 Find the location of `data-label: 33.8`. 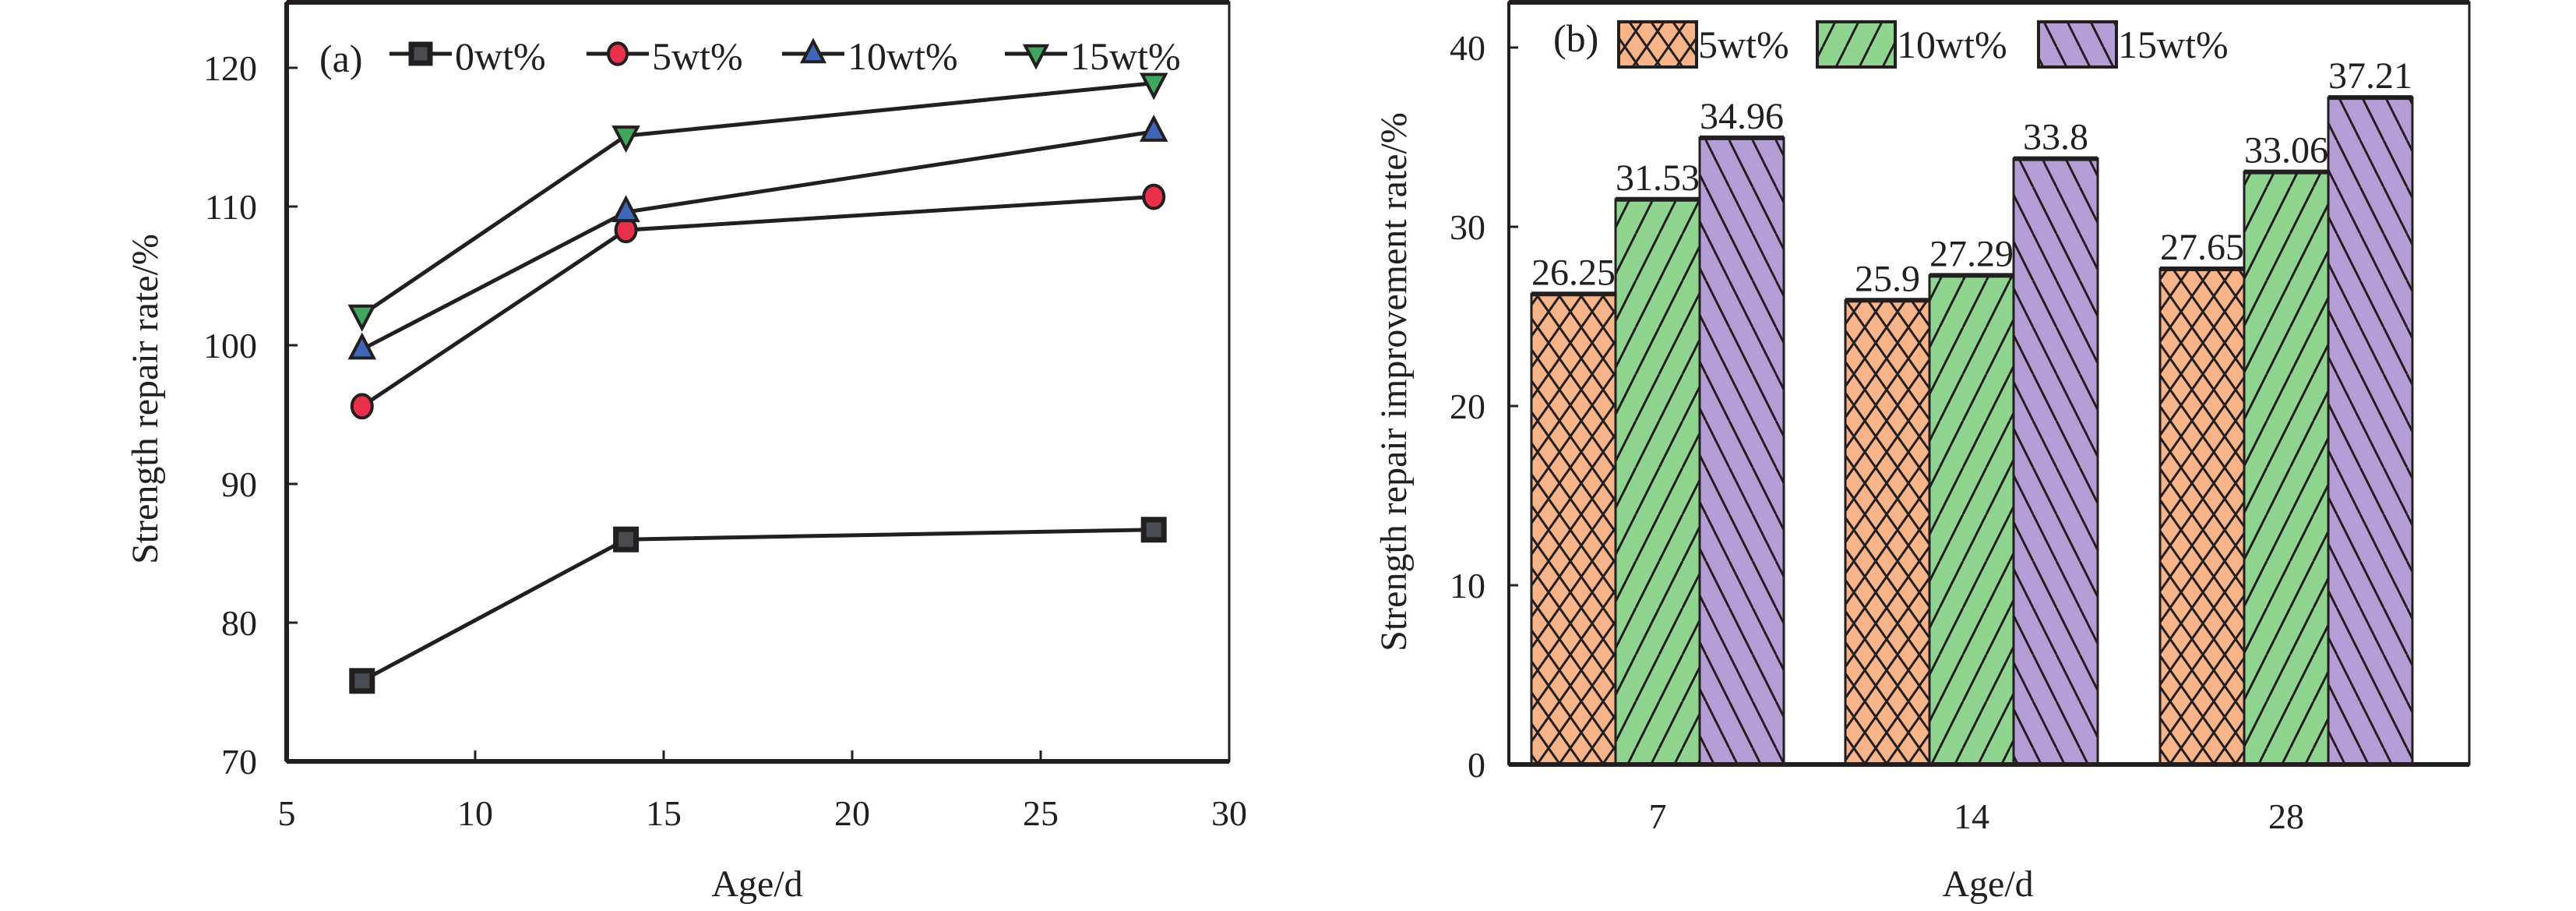

data-label: 33.8 is located at coordinates (2055, 137).